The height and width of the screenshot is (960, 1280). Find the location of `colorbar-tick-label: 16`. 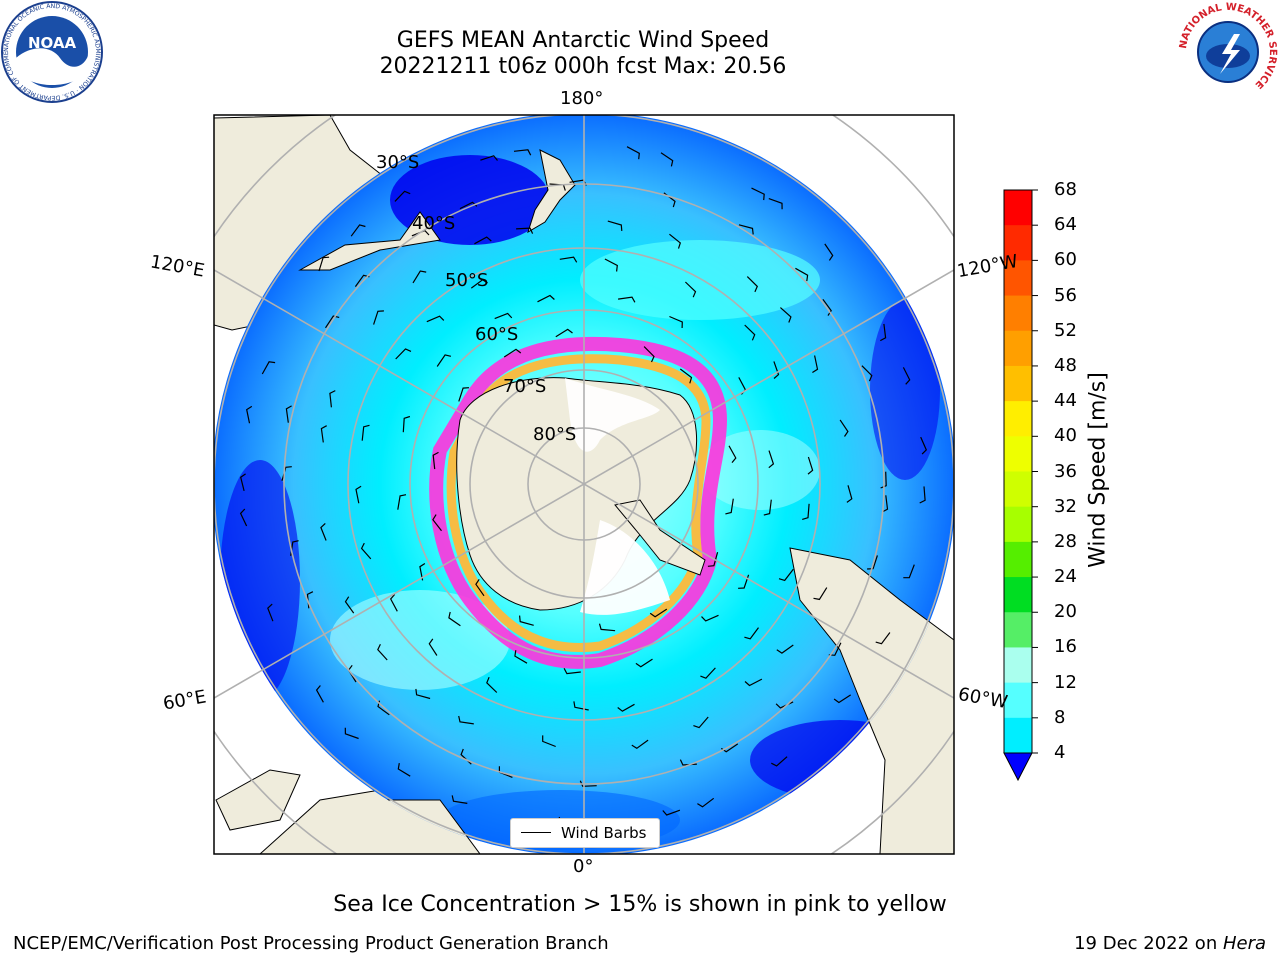

colorbar-tick-label: 16 is located at coordinates (1065, 647).